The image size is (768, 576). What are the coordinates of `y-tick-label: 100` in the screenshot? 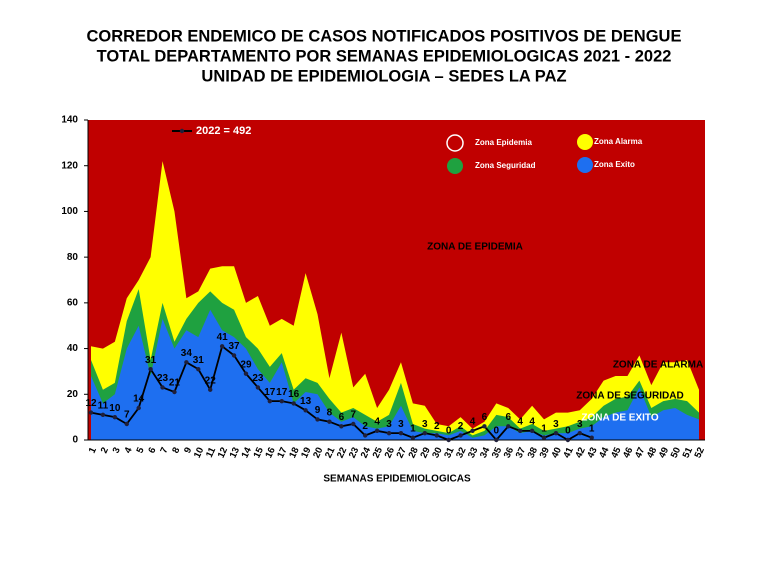 It's located at (69, 211).